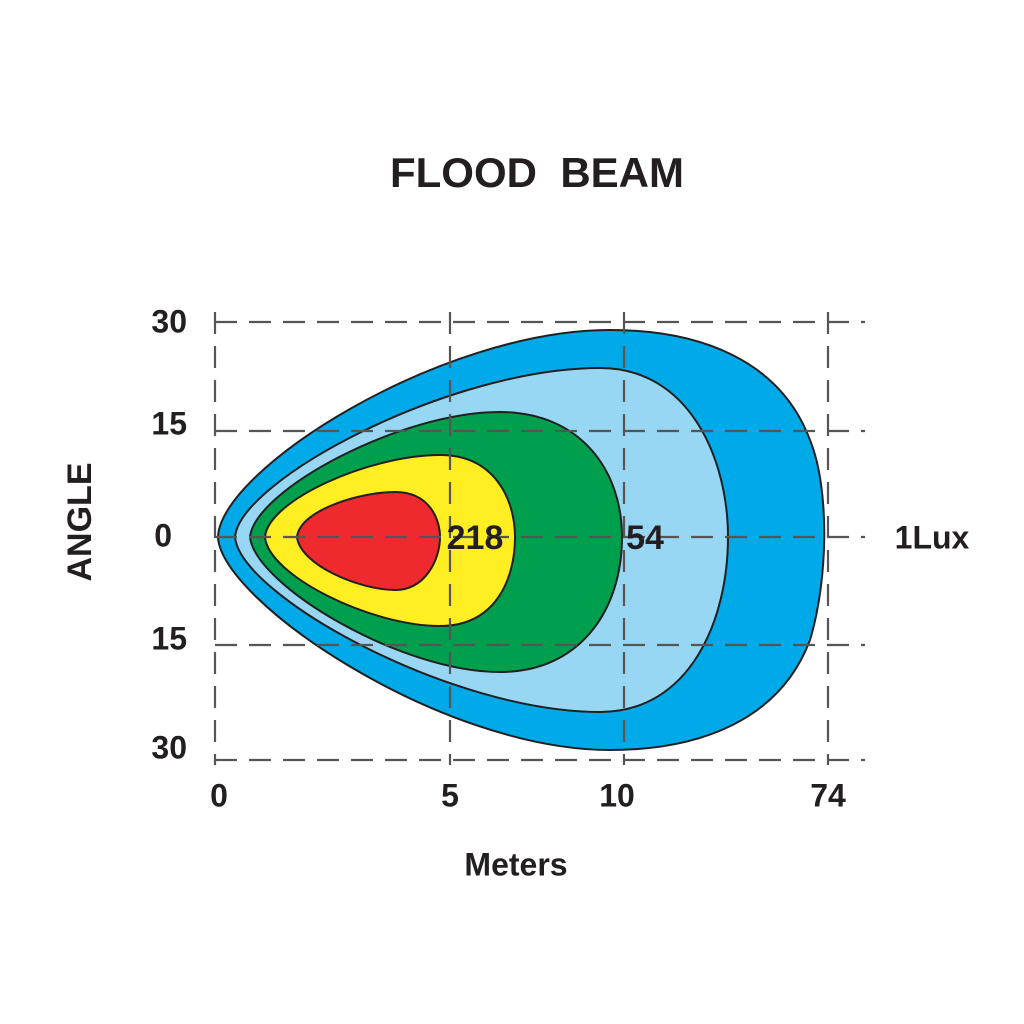 The height and width of the screenshot is (1024, 1024). What do you see at coordinates (163, 535) in the screenshot?
I see `y-tick-label: 0` at bounding box center [163, 535].